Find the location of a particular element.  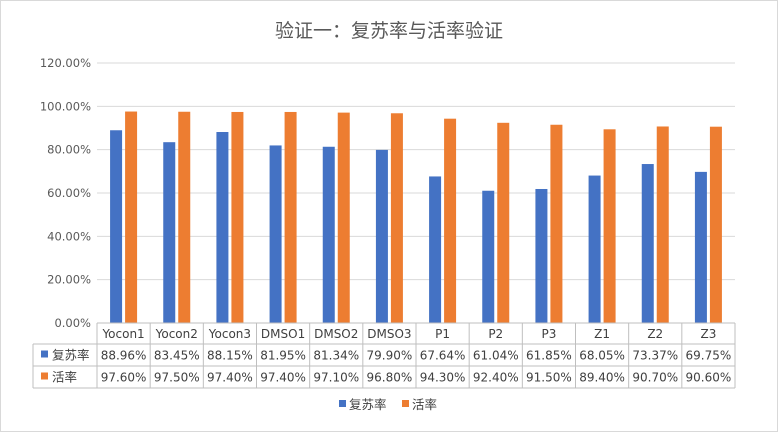

category-label: Yocon3 is located at coordinates (229, 334).